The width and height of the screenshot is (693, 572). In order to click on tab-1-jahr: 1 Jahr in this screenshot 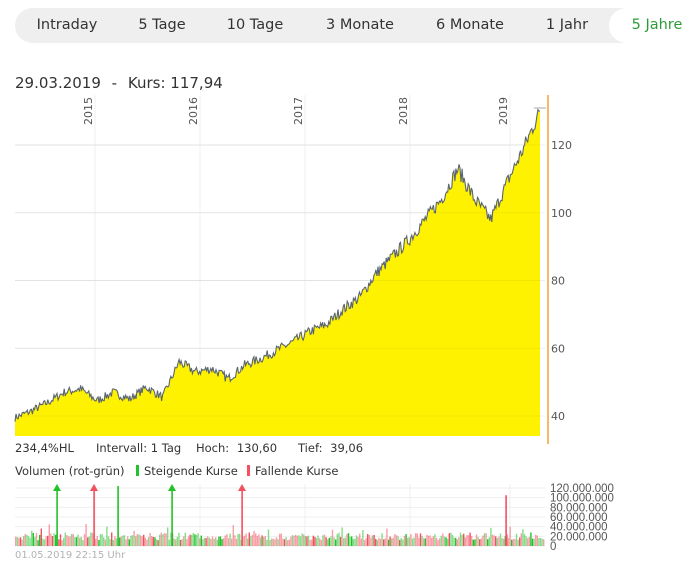, I will do `click(567, 25)`.